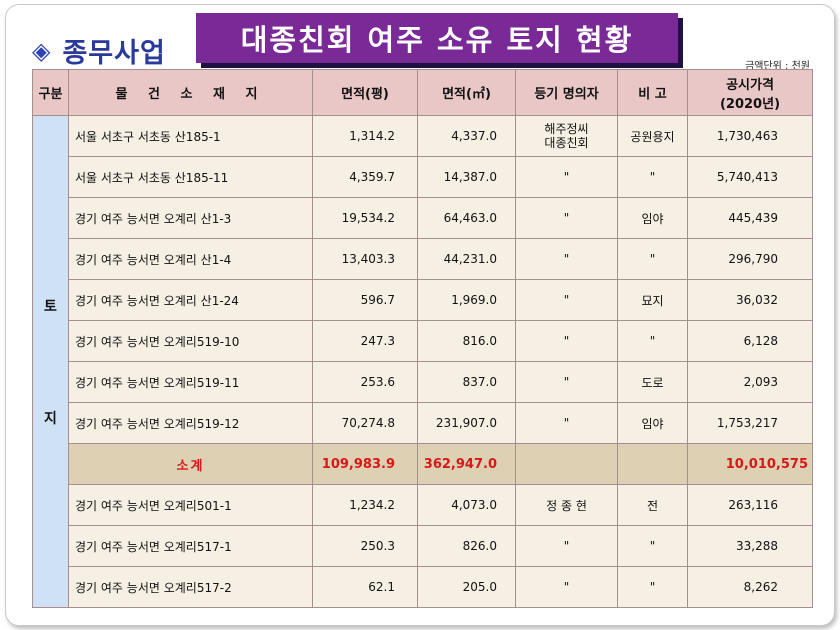 Image resolution: width=840 pixels, height=630 pixels. I want to click on unit-note: 금액단위 : 천원, so click(777, 66).